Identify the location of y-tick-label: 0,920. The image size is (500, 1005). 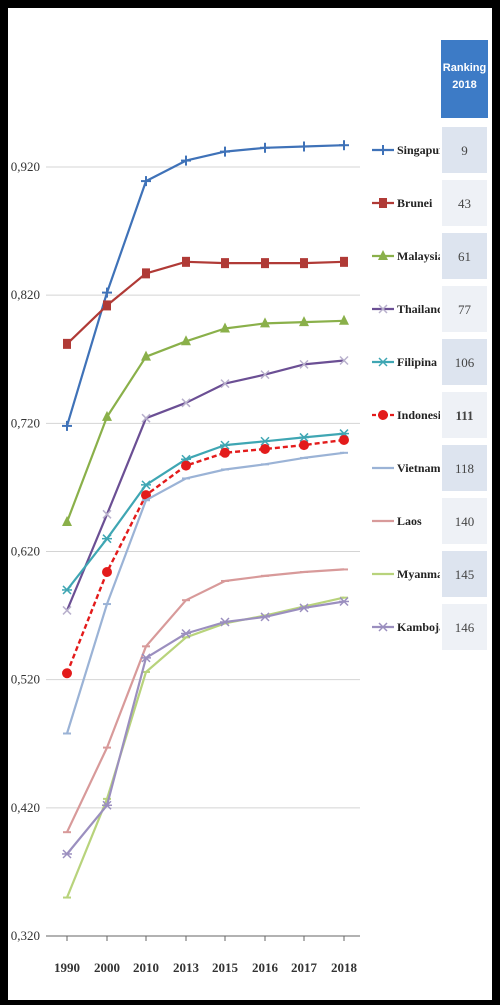
(25, 166).